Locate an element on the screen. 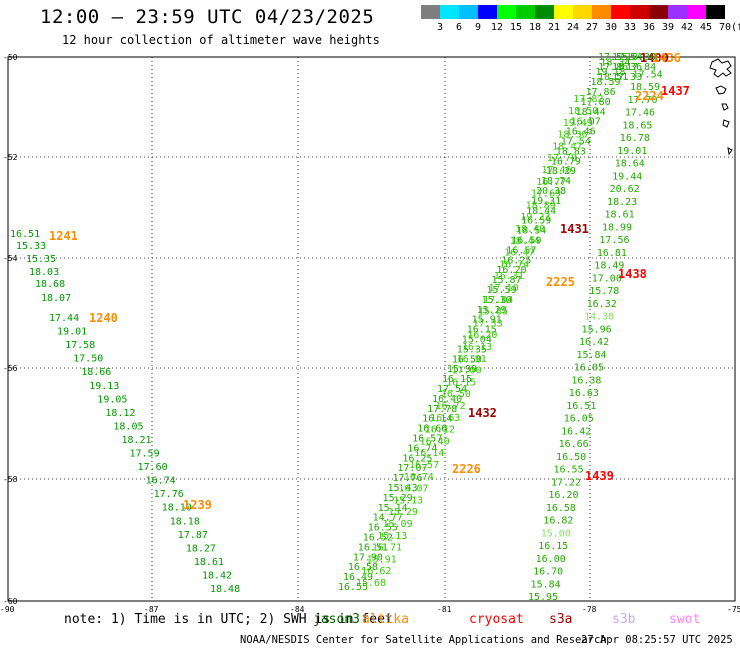 The image size is (740, 650). swh-value: 18.30 is located at coordinates (641, 57).